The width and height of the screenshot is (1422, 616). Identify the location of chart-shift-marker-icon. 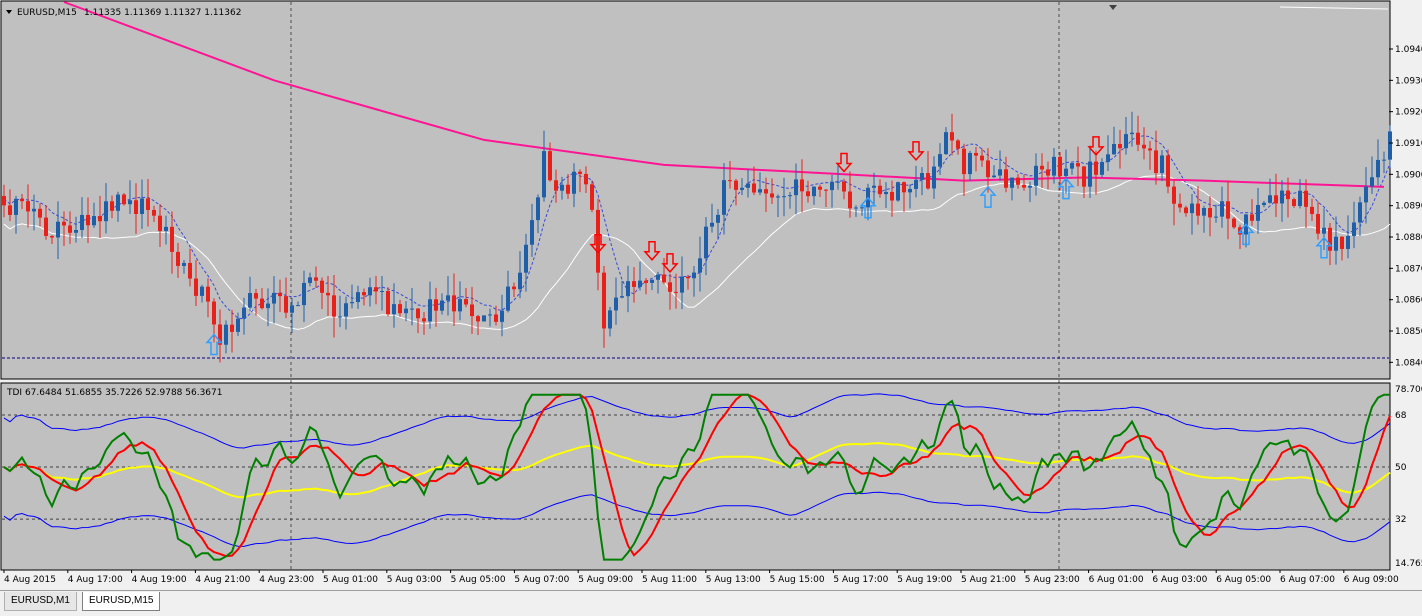
(1113, 7).